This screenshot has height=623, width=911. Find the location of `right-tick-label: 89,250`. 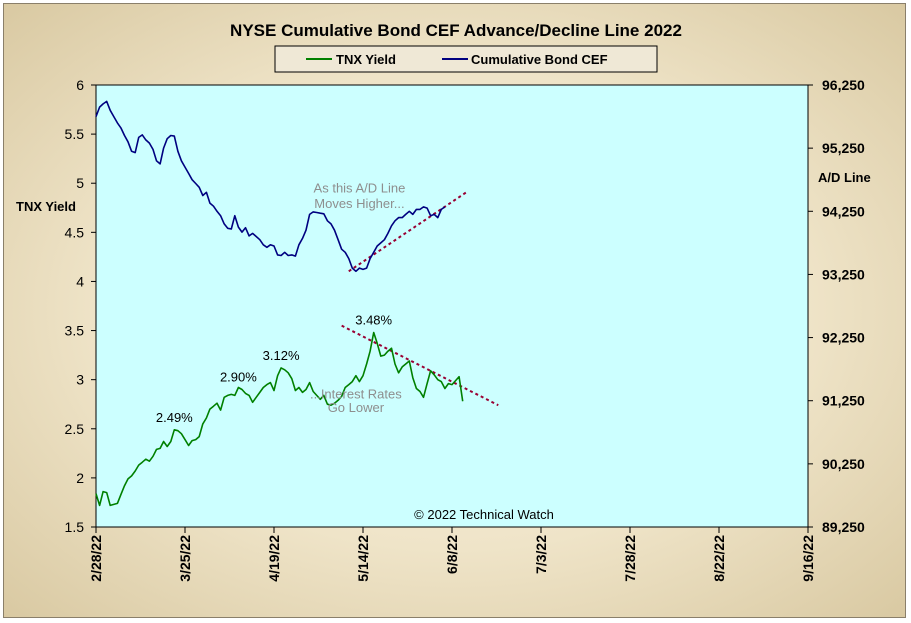

right-tick-label: 89,250 is located at coordinates (843, 527).